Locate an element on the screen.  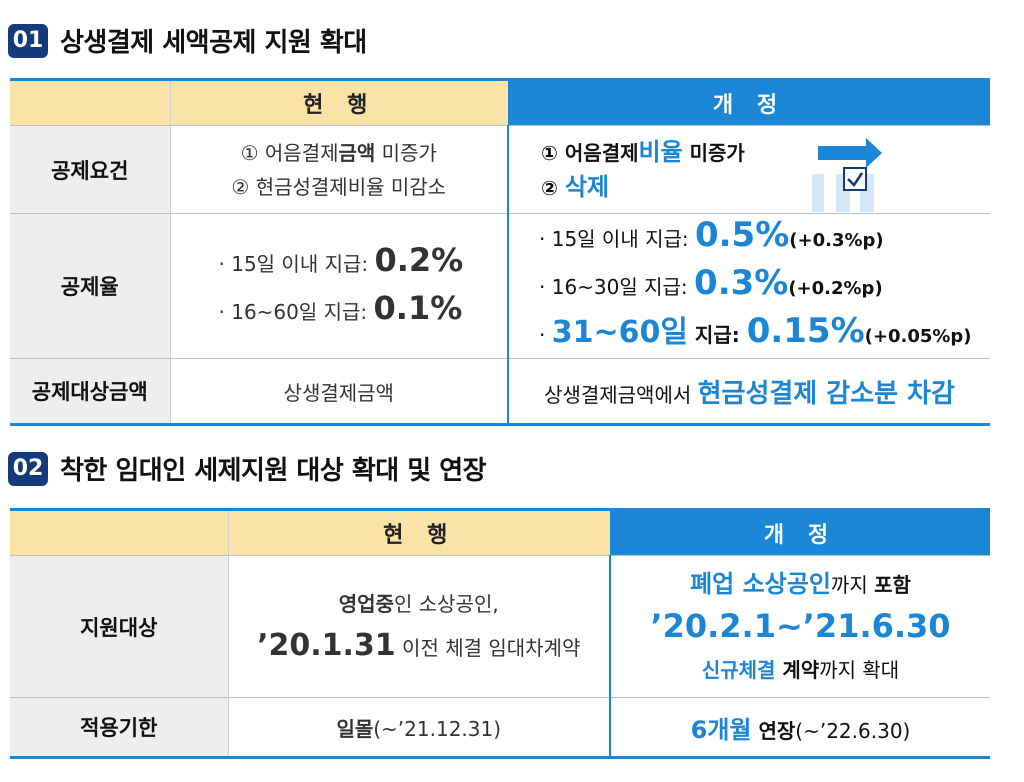
section2-number: 02 is located at coordinates (28, 468).